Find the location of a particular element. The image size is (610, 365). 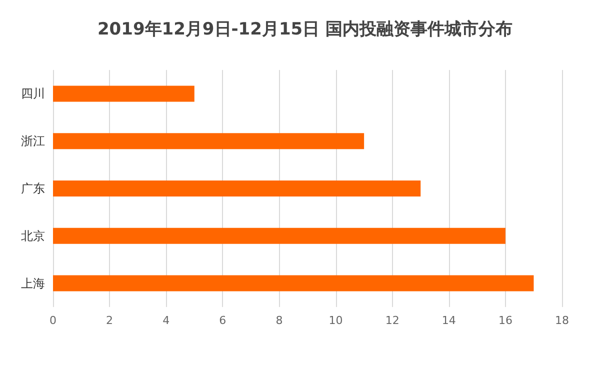

x-tick-label: 16 is located at coordinates (505, 320).